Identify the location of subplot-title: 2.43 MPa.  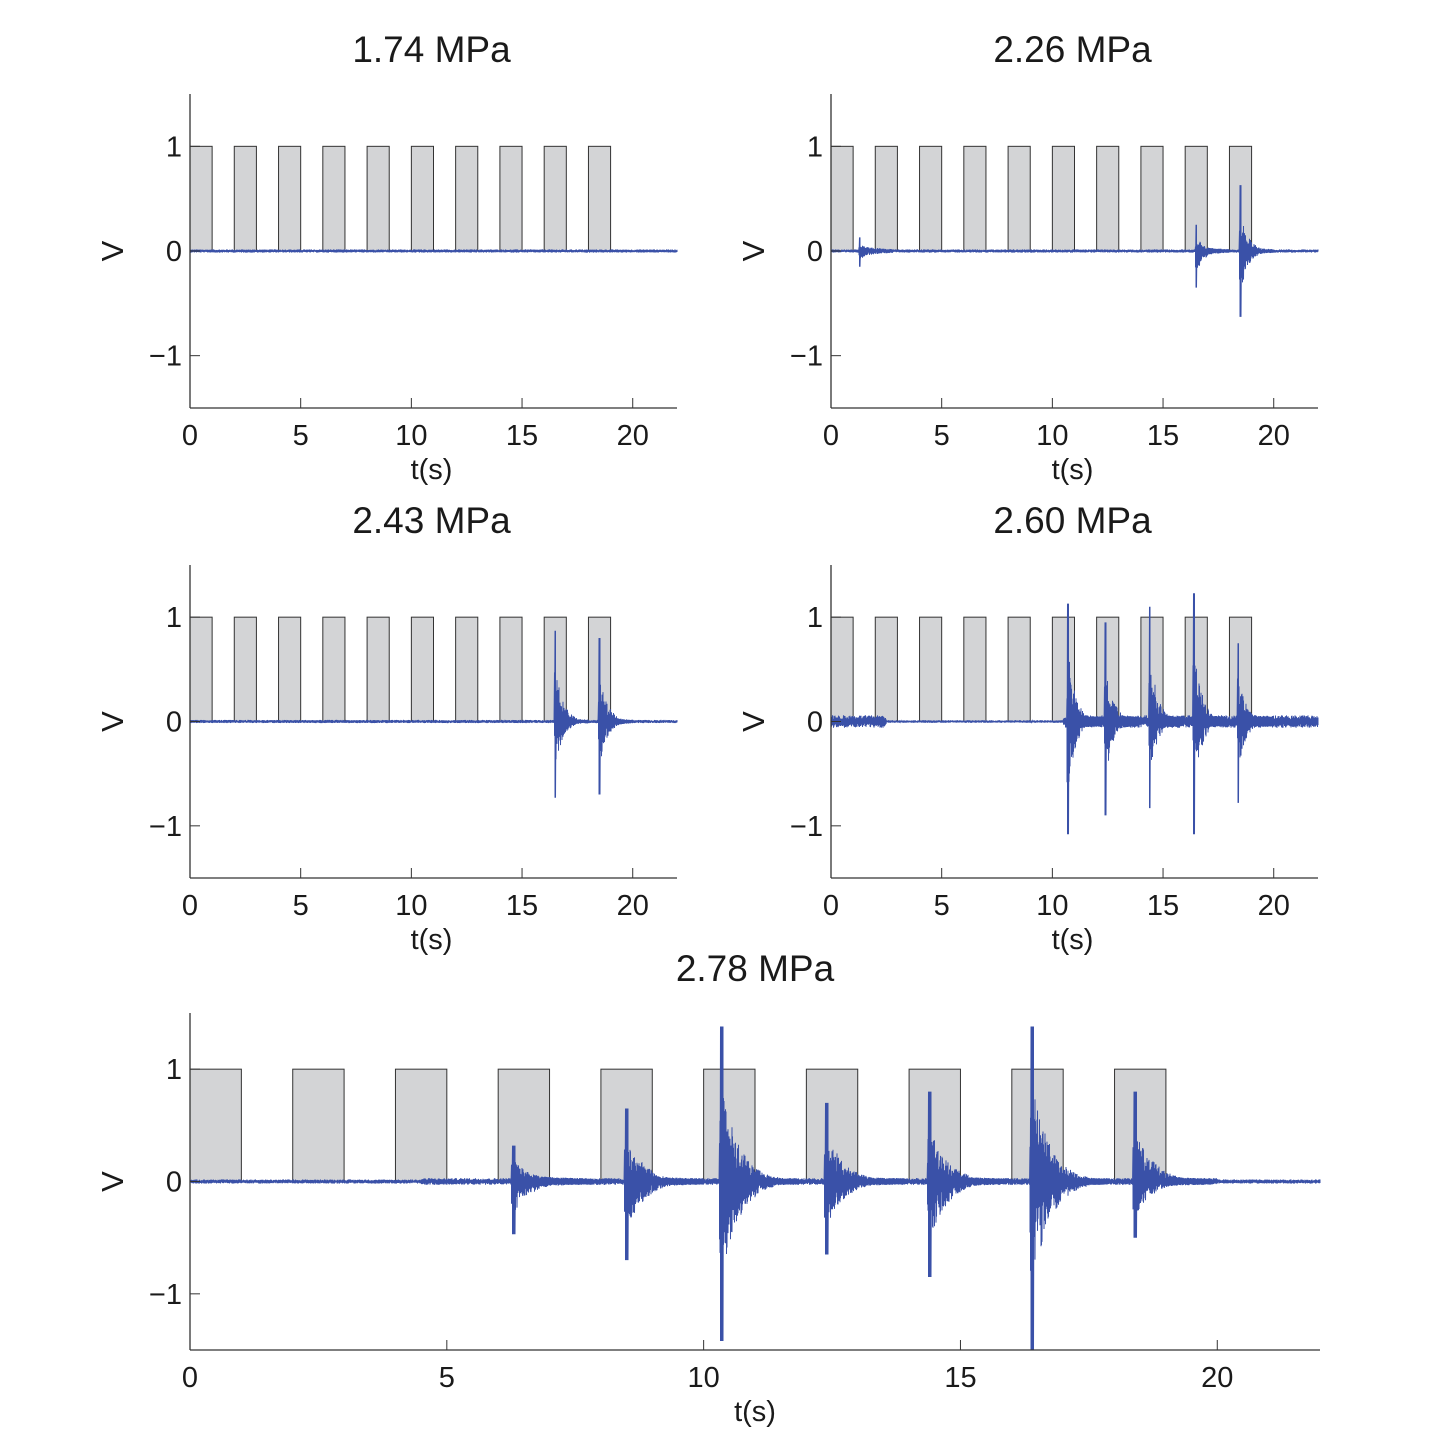
(431, 520).